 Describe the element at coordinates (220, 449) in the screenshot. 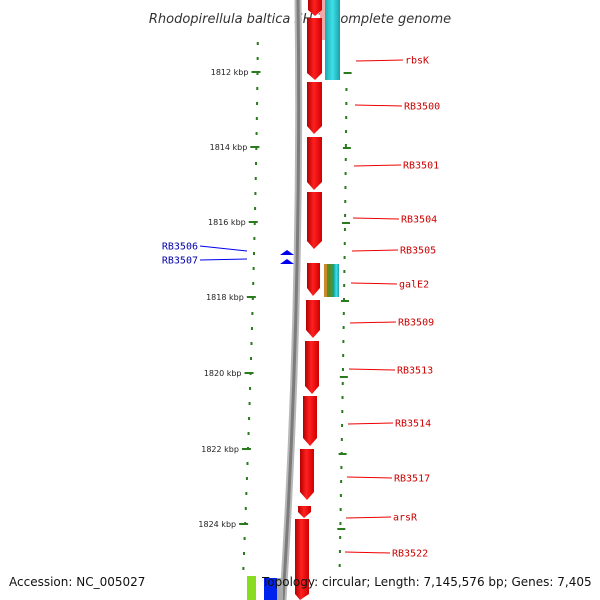

I see `ruler-tick-label: 1822 kbp` at that location.